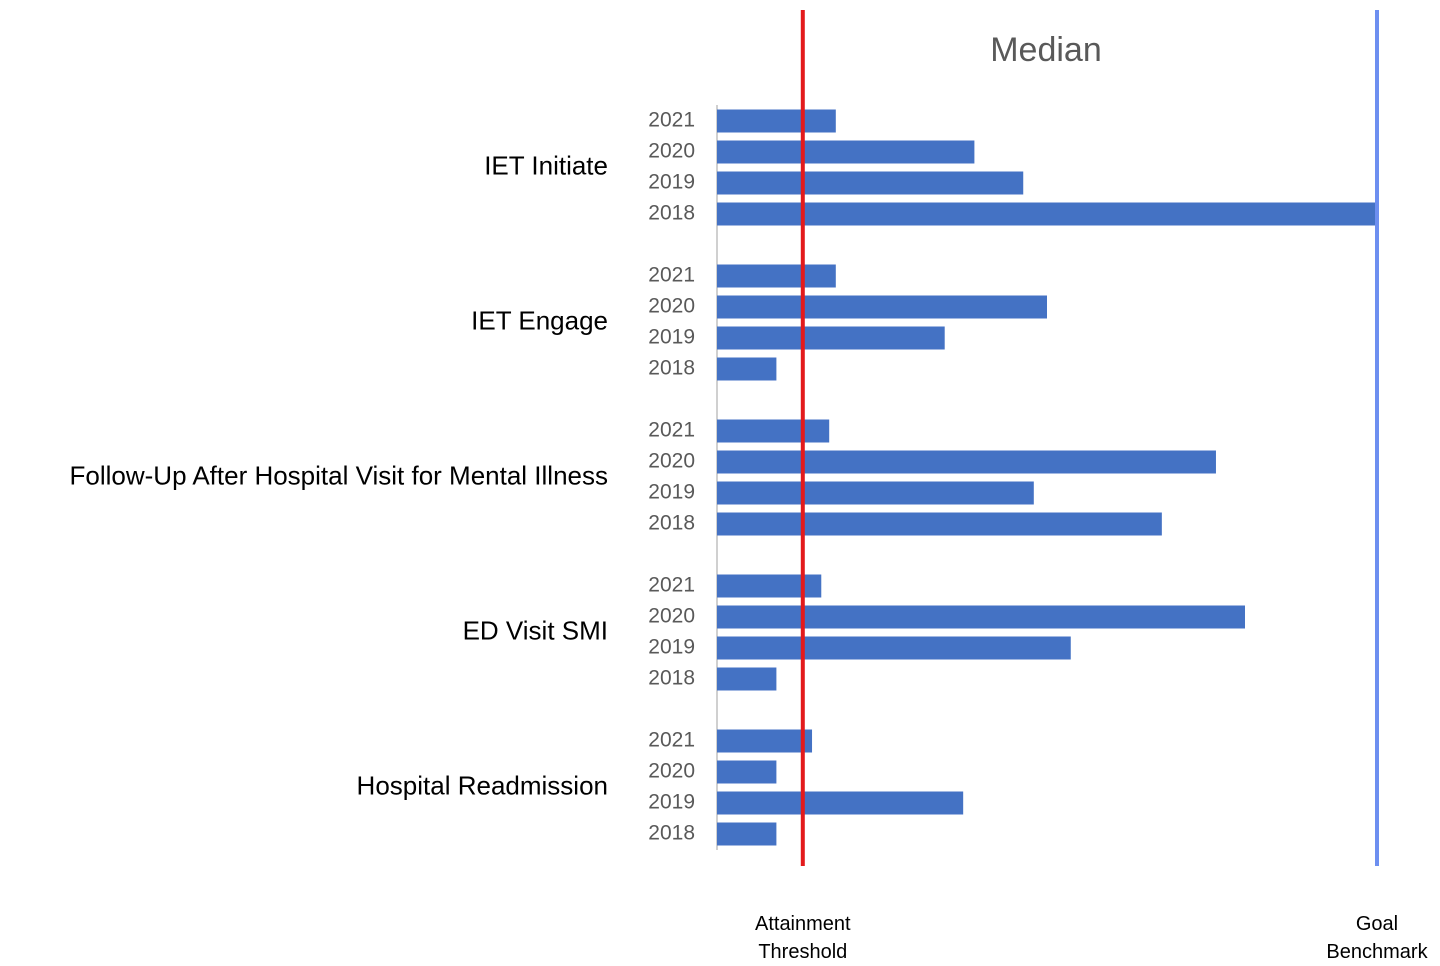 The height and width of the screenshot is (966, 1440). What do you see at coordinates (1377, 938) in the screenshot?
I see `reference-label: Goal Benchmark` at bounding box center [1377, 938].